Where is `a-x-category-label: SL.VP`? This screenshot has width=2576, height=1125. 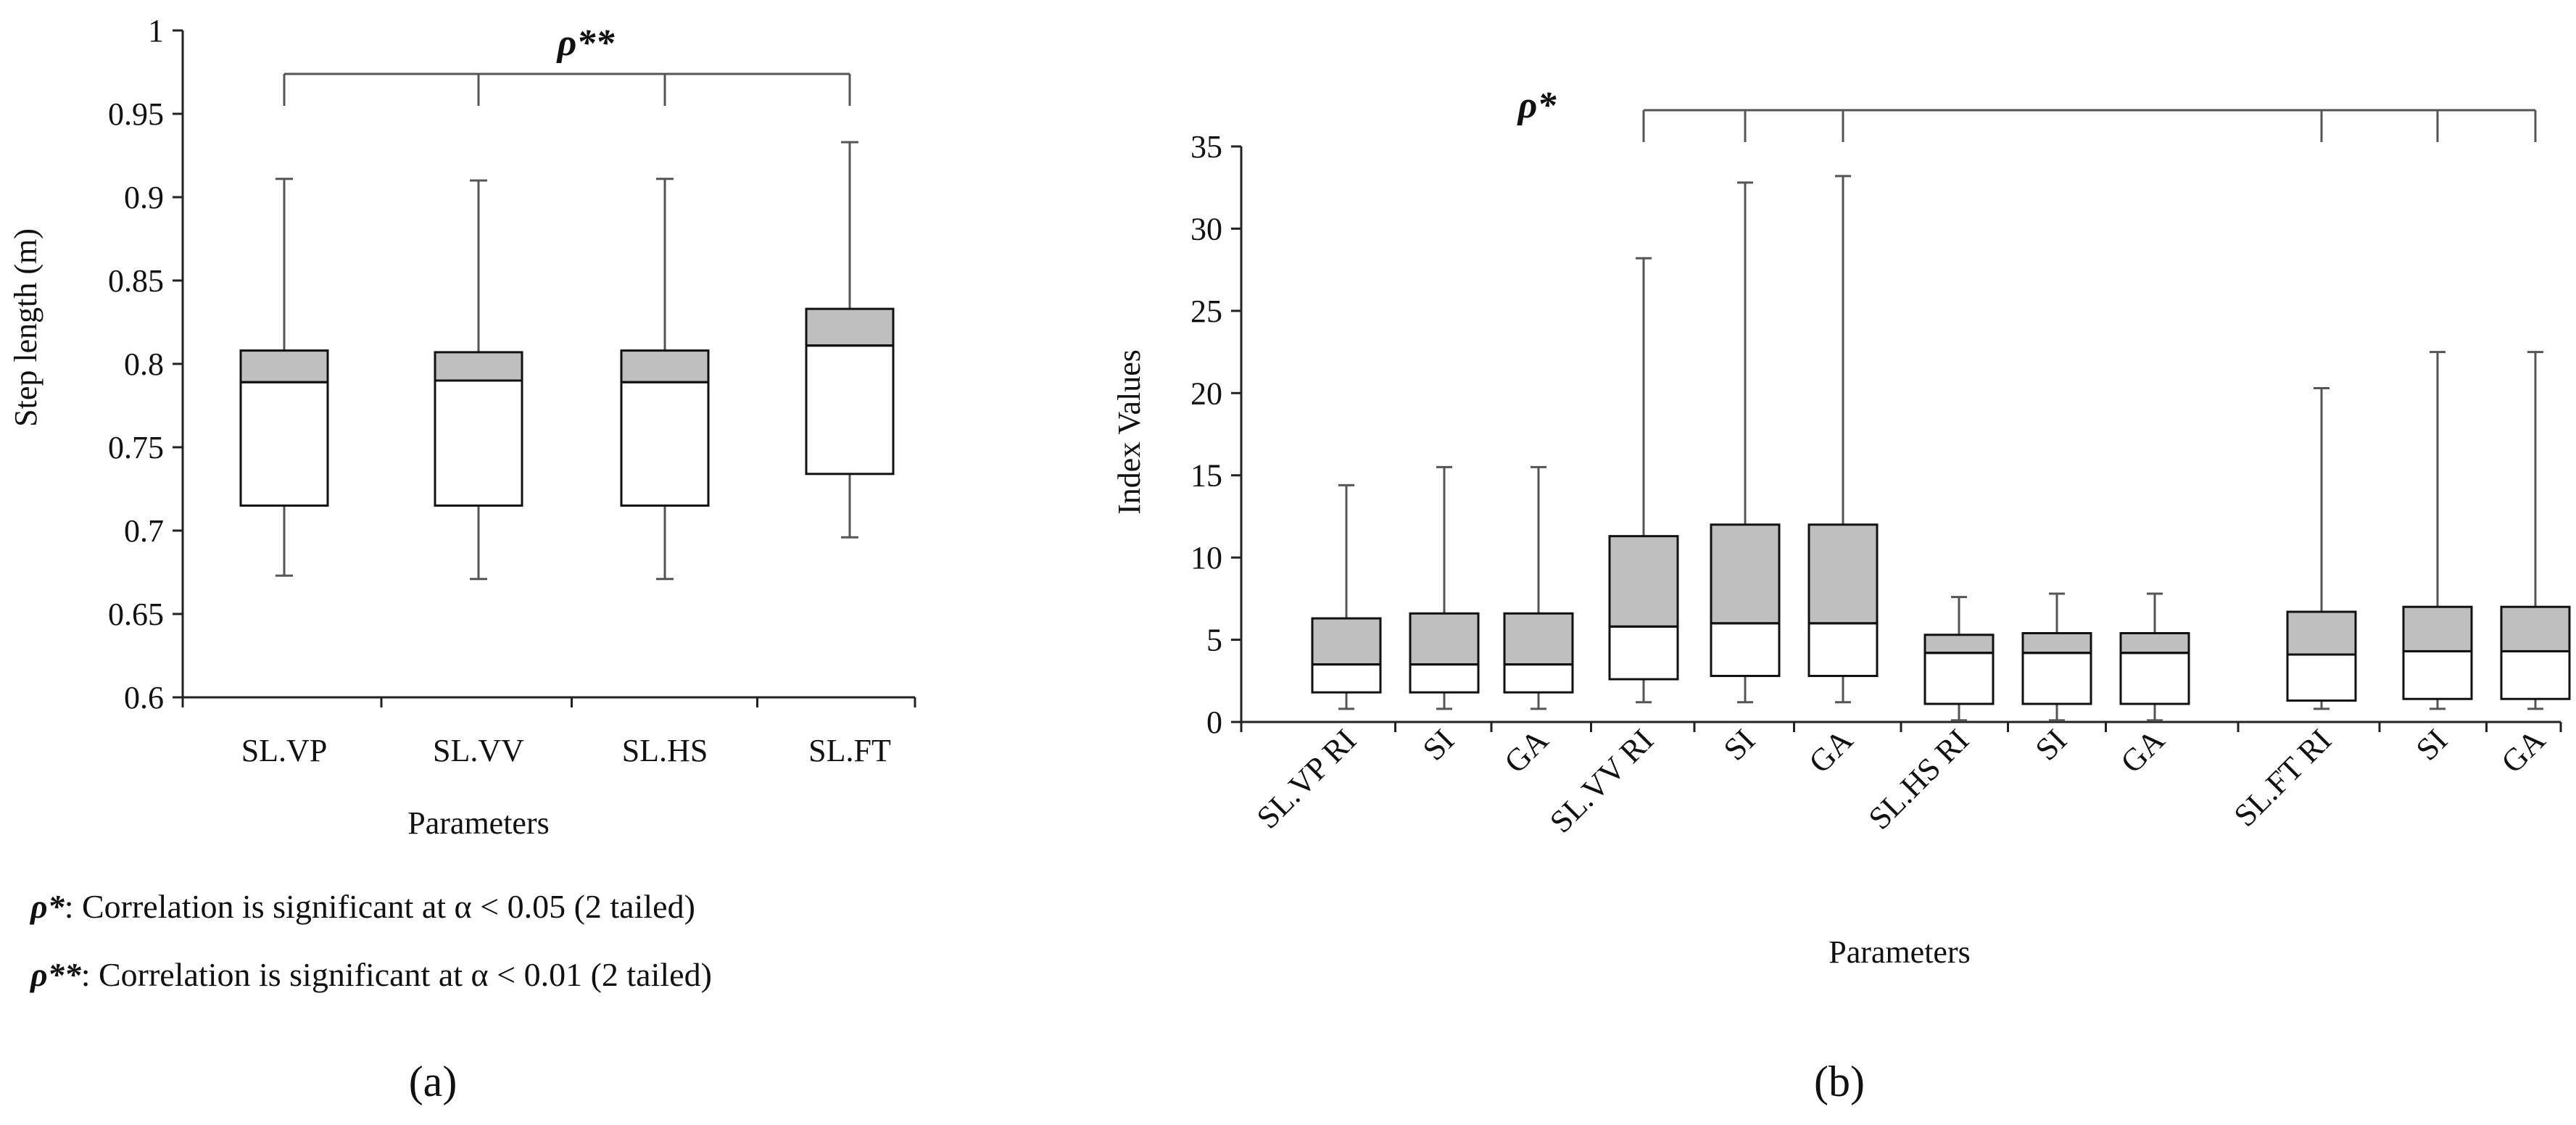
a-x-category-label: SL.VP is located at coordinates (284, 751).